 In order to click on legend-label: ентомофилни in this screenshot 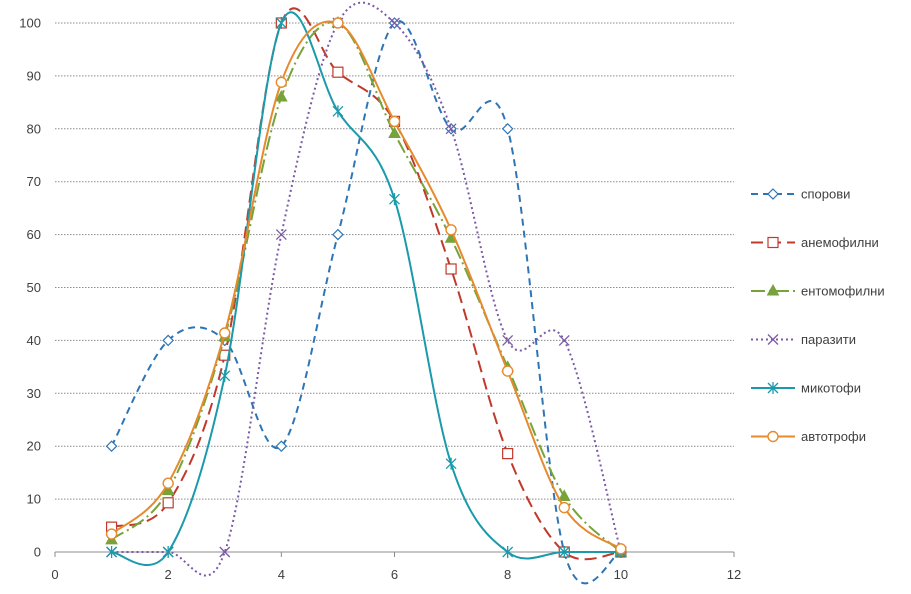, I will do `click(843, 291)`.